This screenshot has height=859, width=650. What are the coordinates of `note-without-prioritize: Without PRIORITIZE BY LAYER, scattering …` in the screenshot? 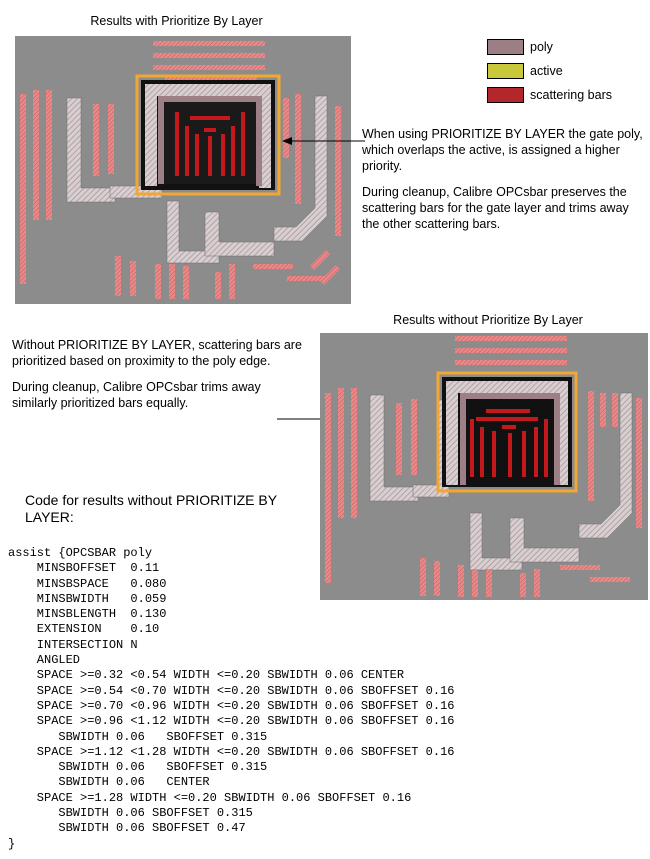 It's located at (157, 374).